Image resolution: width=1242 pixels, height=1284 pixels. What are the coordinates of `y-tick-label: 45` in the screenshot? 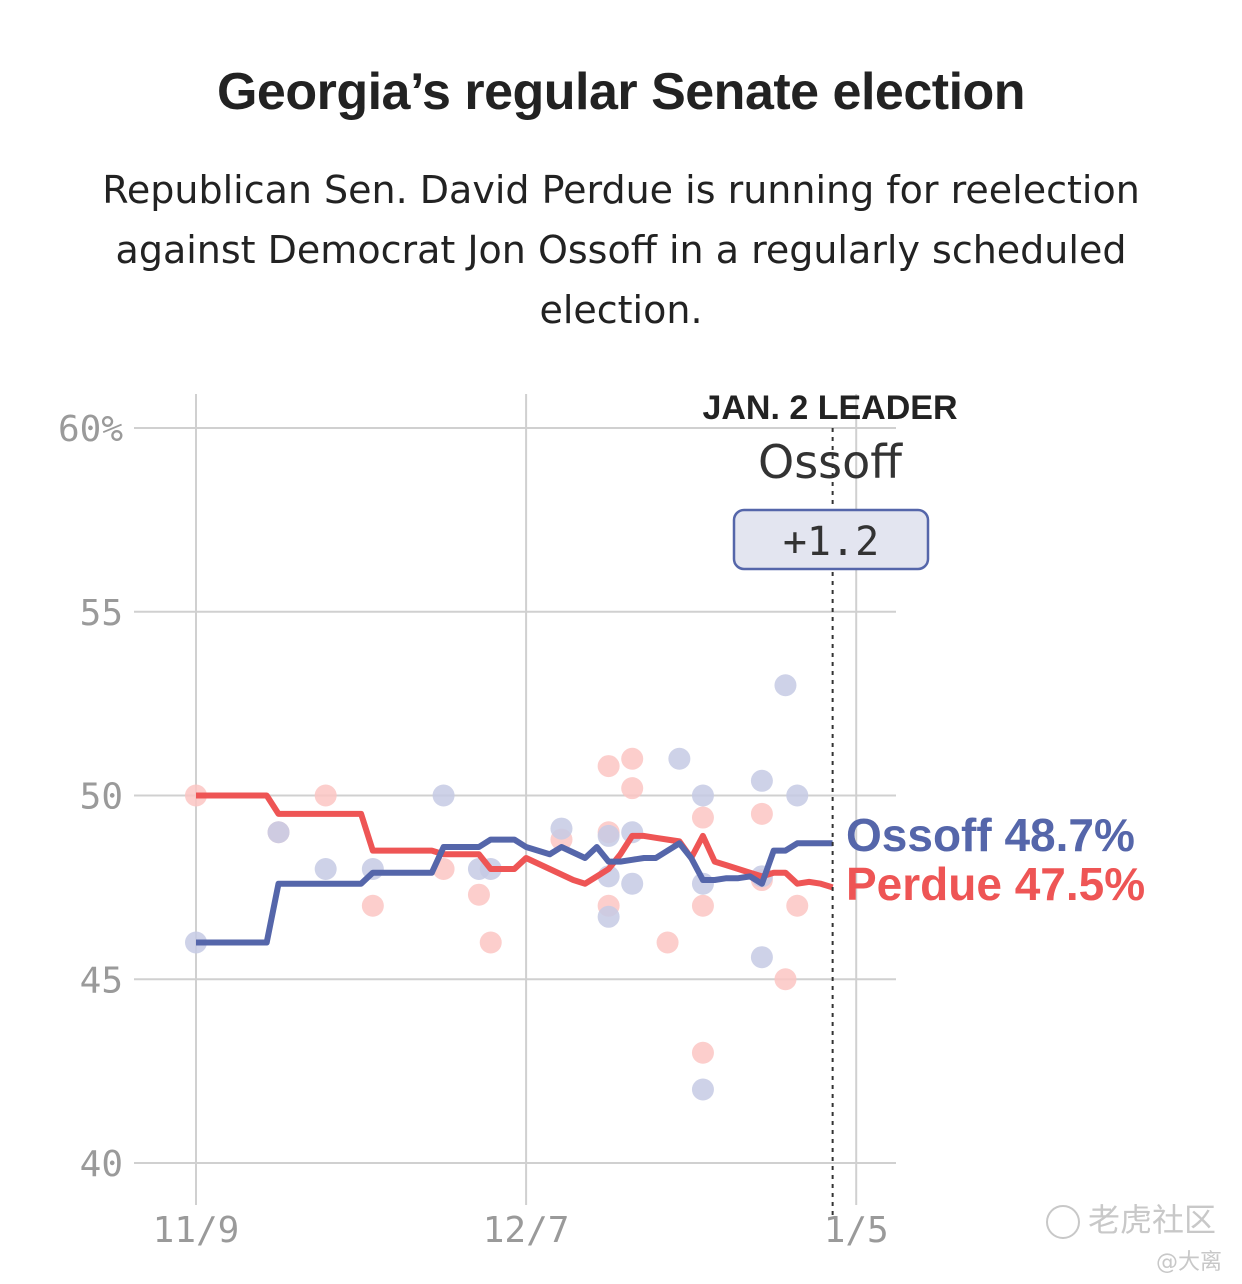 It's located at (101, 980).